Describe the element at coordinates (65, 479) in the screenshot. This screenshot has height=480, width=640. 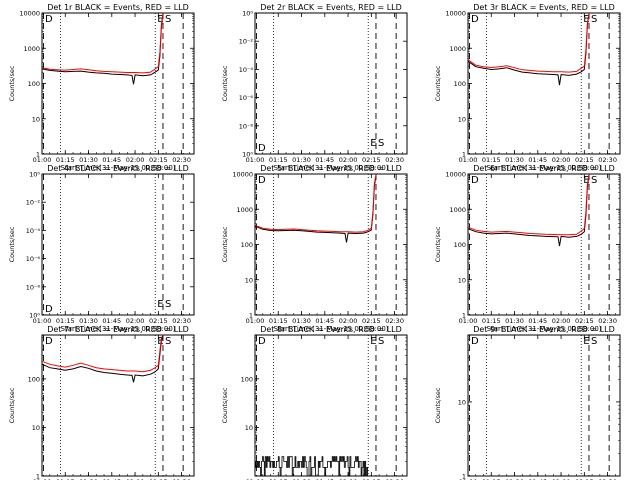
I see `panel-7-xtick-label-1: 01:15` at that location.